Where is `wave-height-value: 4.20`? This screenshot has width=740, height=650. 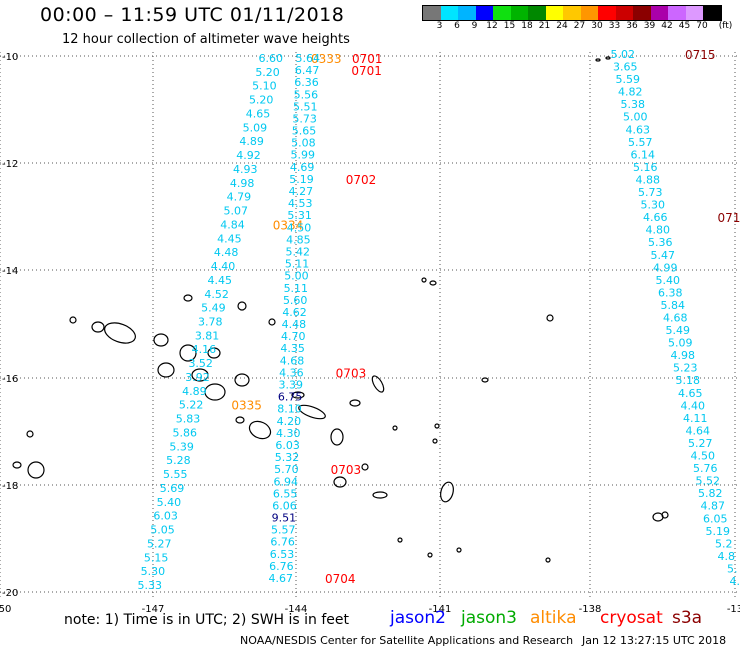 wave-height-value: 4.20 is located at coordinates (289, 421).